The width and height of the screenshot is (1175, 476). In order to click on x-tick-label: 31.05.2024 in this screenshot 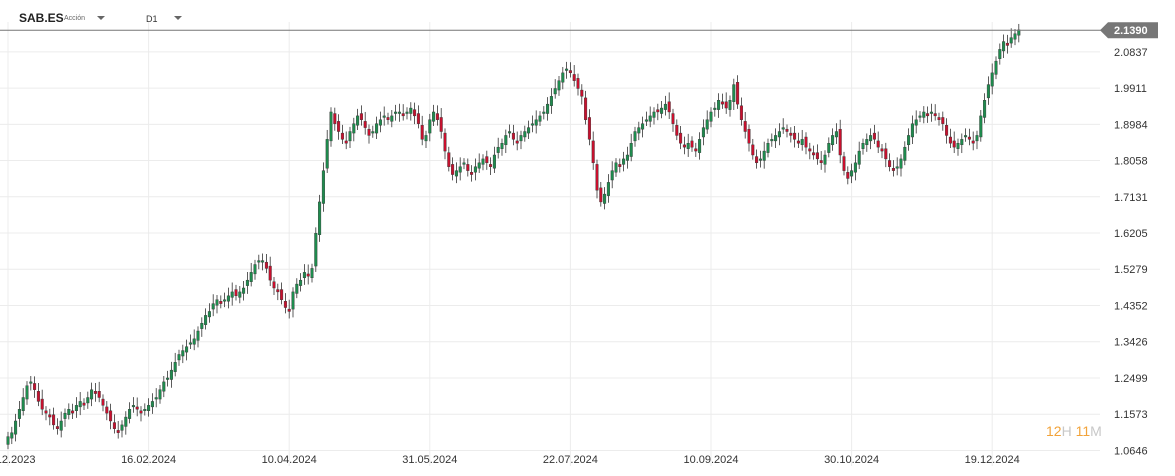, I will do `click(429, 460)`.